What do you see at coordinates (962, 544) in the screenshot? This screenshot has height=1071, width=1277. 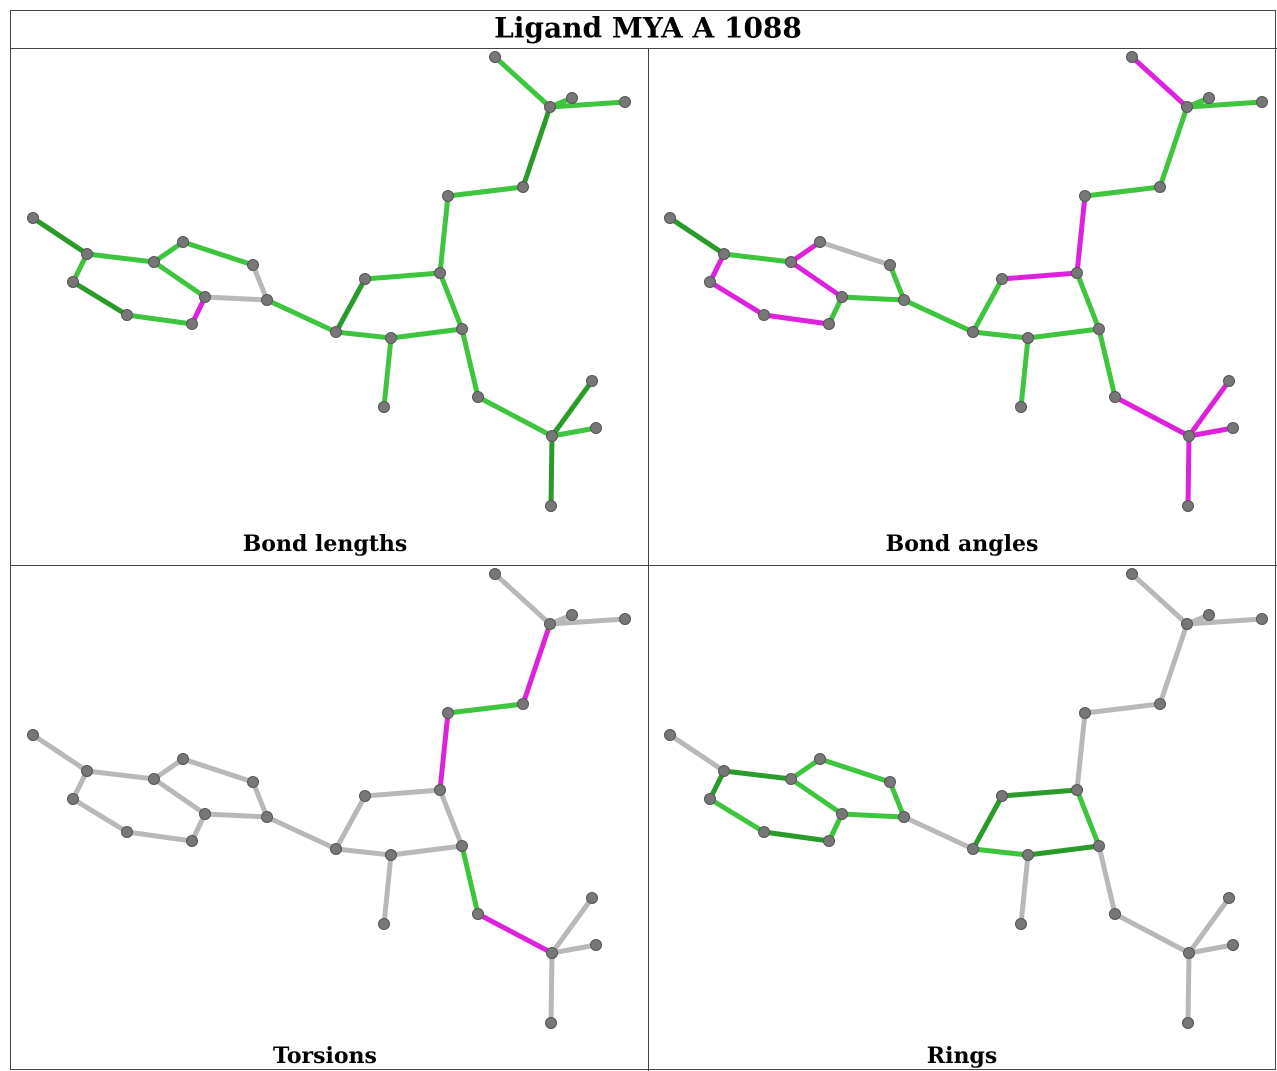 I see `panel-label: Bond angles` at bounding box center [962, 544].